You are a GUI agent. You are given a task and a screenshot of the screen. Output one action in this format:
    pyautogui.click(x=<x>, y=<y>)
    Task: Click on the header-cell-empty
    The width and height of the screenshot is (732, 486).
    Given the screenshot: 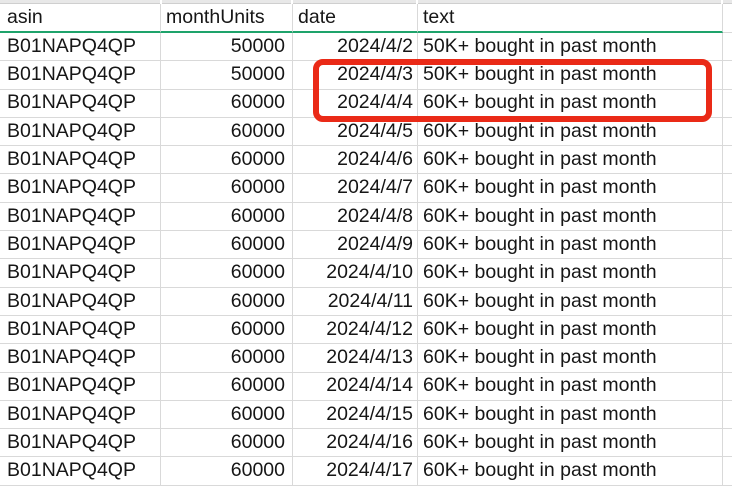 What is the action you would take?
    pyautogui.click(x=727, y=18)
    